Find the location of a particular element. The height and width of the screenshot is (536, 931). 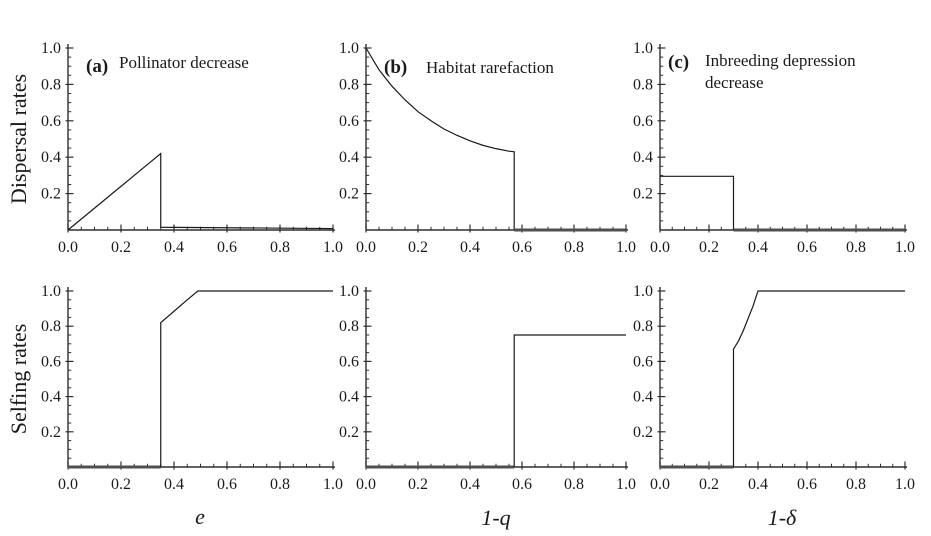

panel-b-tag: (b) is located at coordinates (395, 67).